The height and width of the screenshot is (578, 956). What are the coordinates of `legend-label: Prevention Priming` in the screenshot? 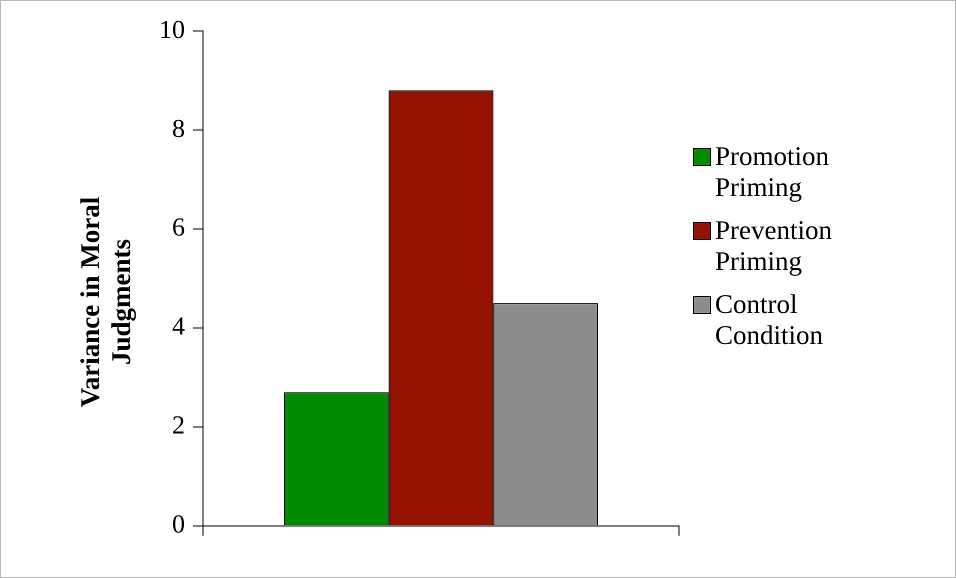 It's located at (774, 246).